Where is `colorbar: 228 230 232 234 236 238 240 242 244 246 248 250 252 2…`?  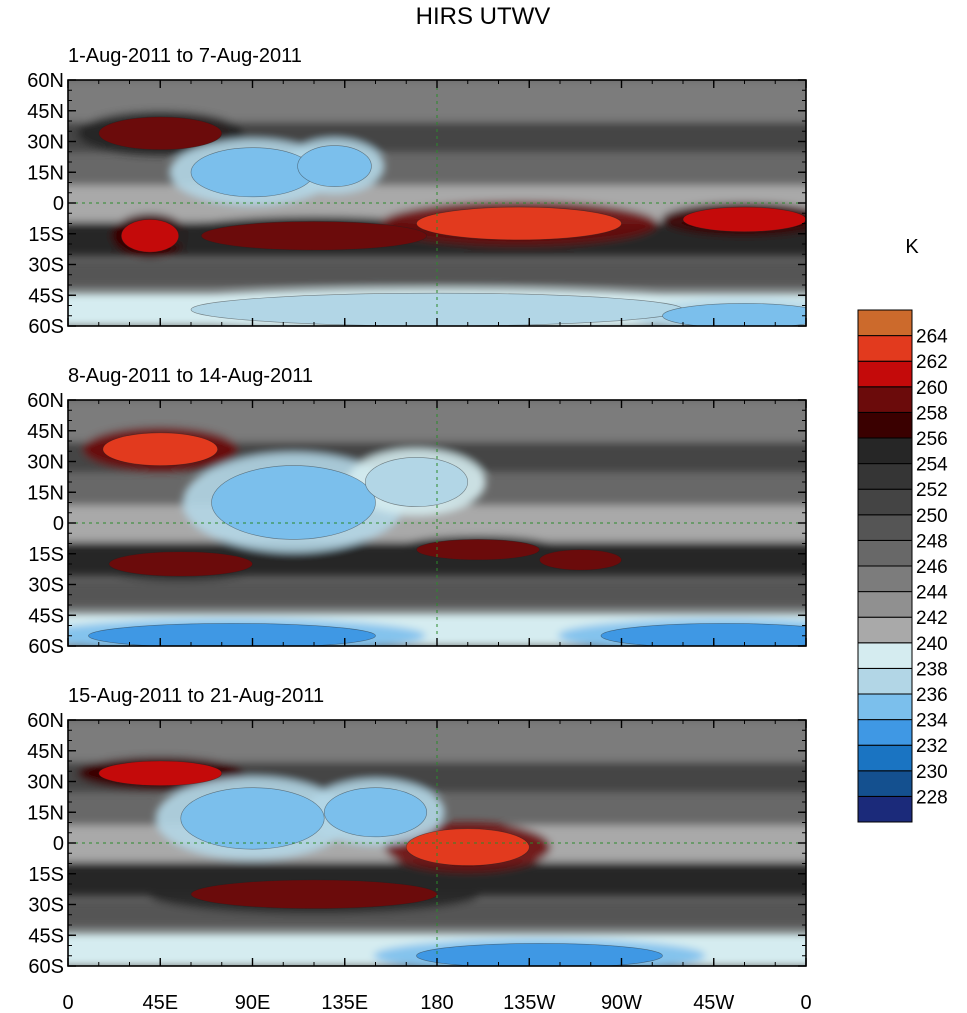 colorbar: 228 230 232 234 236 238 240 242 244 246 248 250 252 2… is located at coordinates (902, 566).